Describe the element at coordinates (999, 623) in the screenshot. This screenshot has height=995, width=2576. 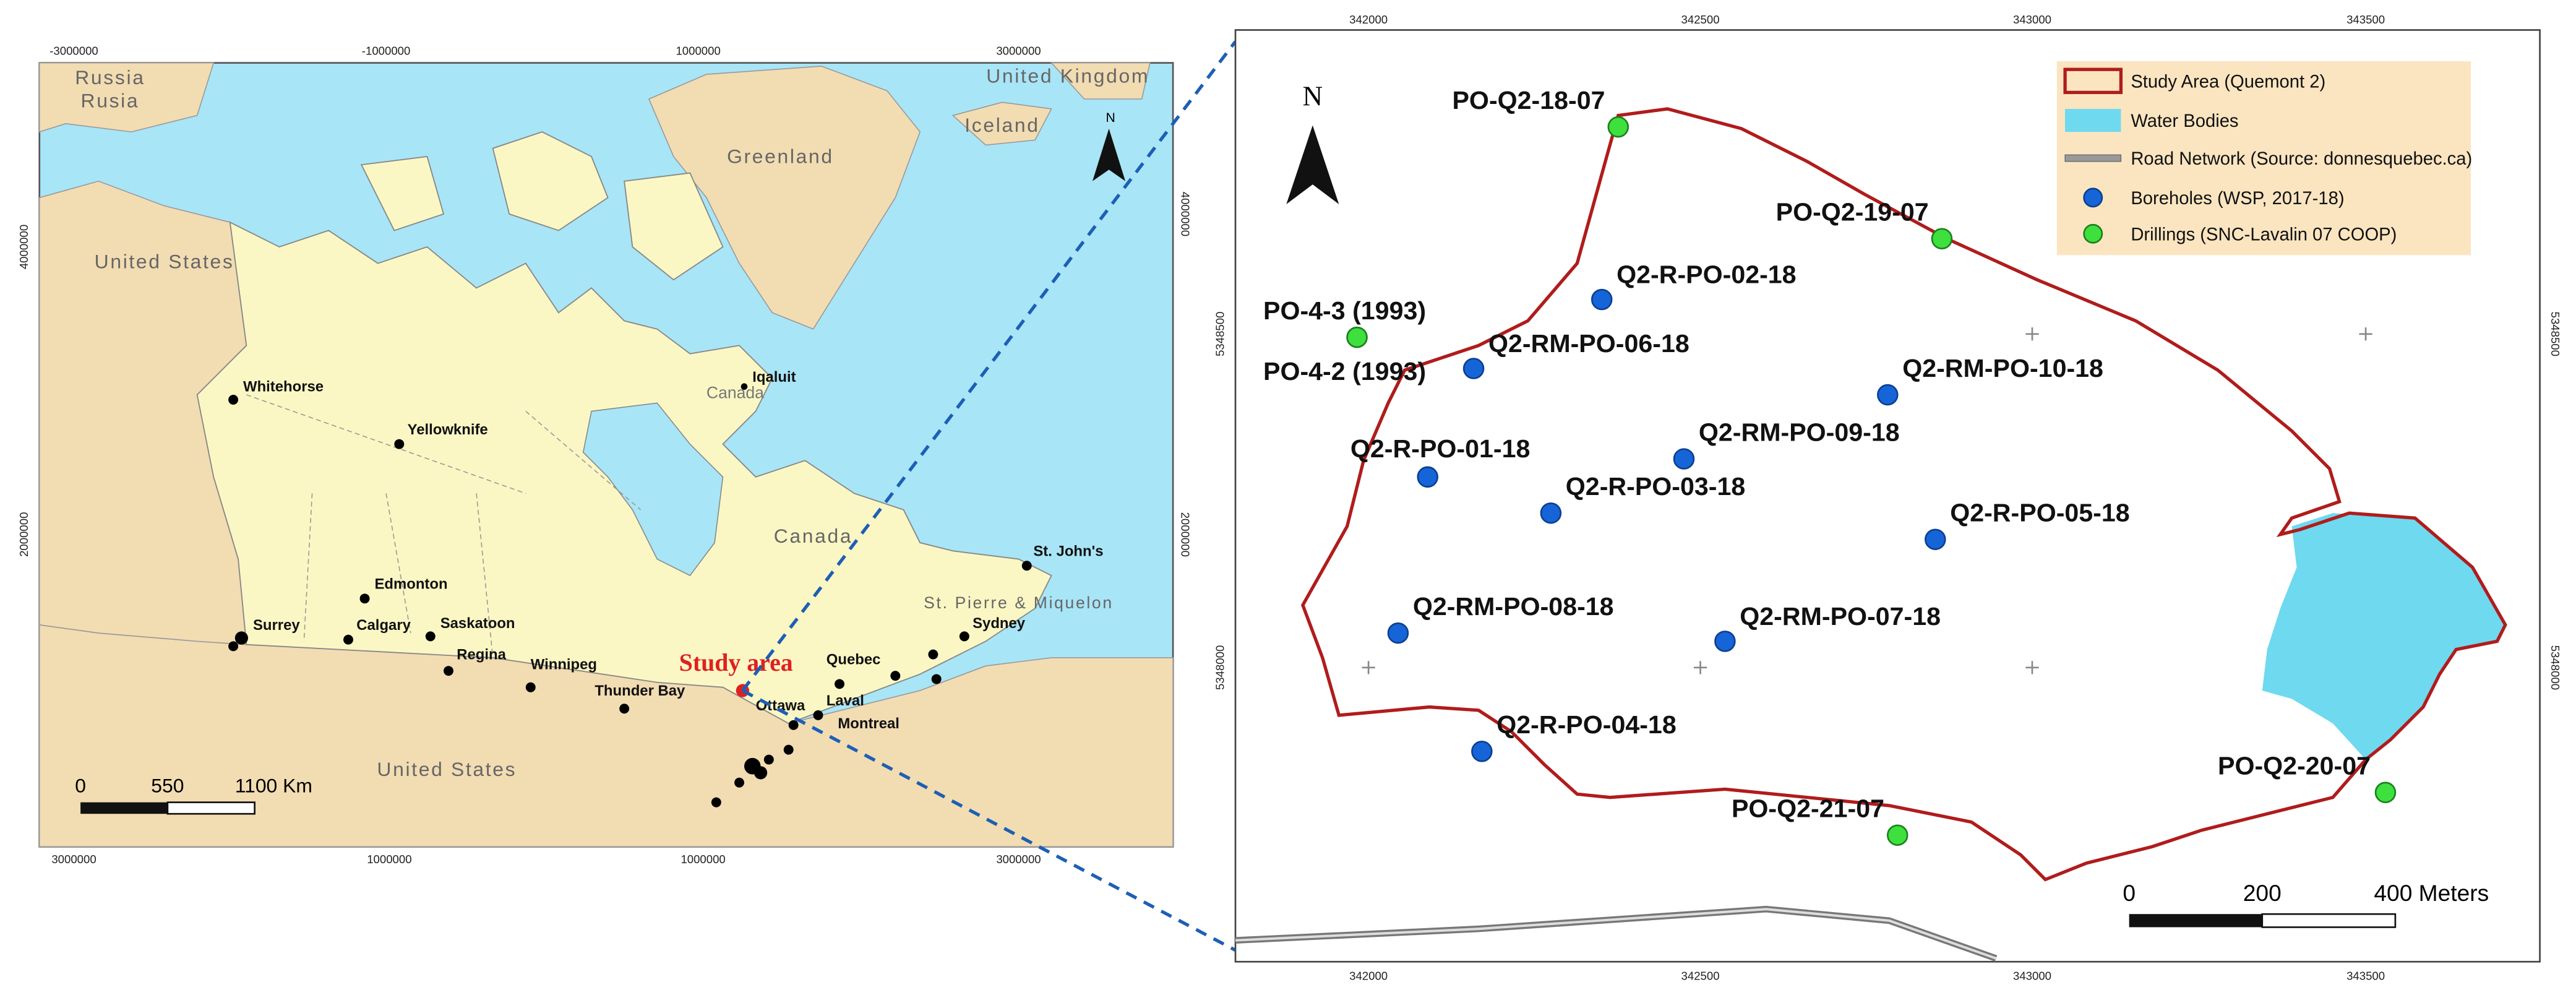
I see `city-label: Sydney` at that location.